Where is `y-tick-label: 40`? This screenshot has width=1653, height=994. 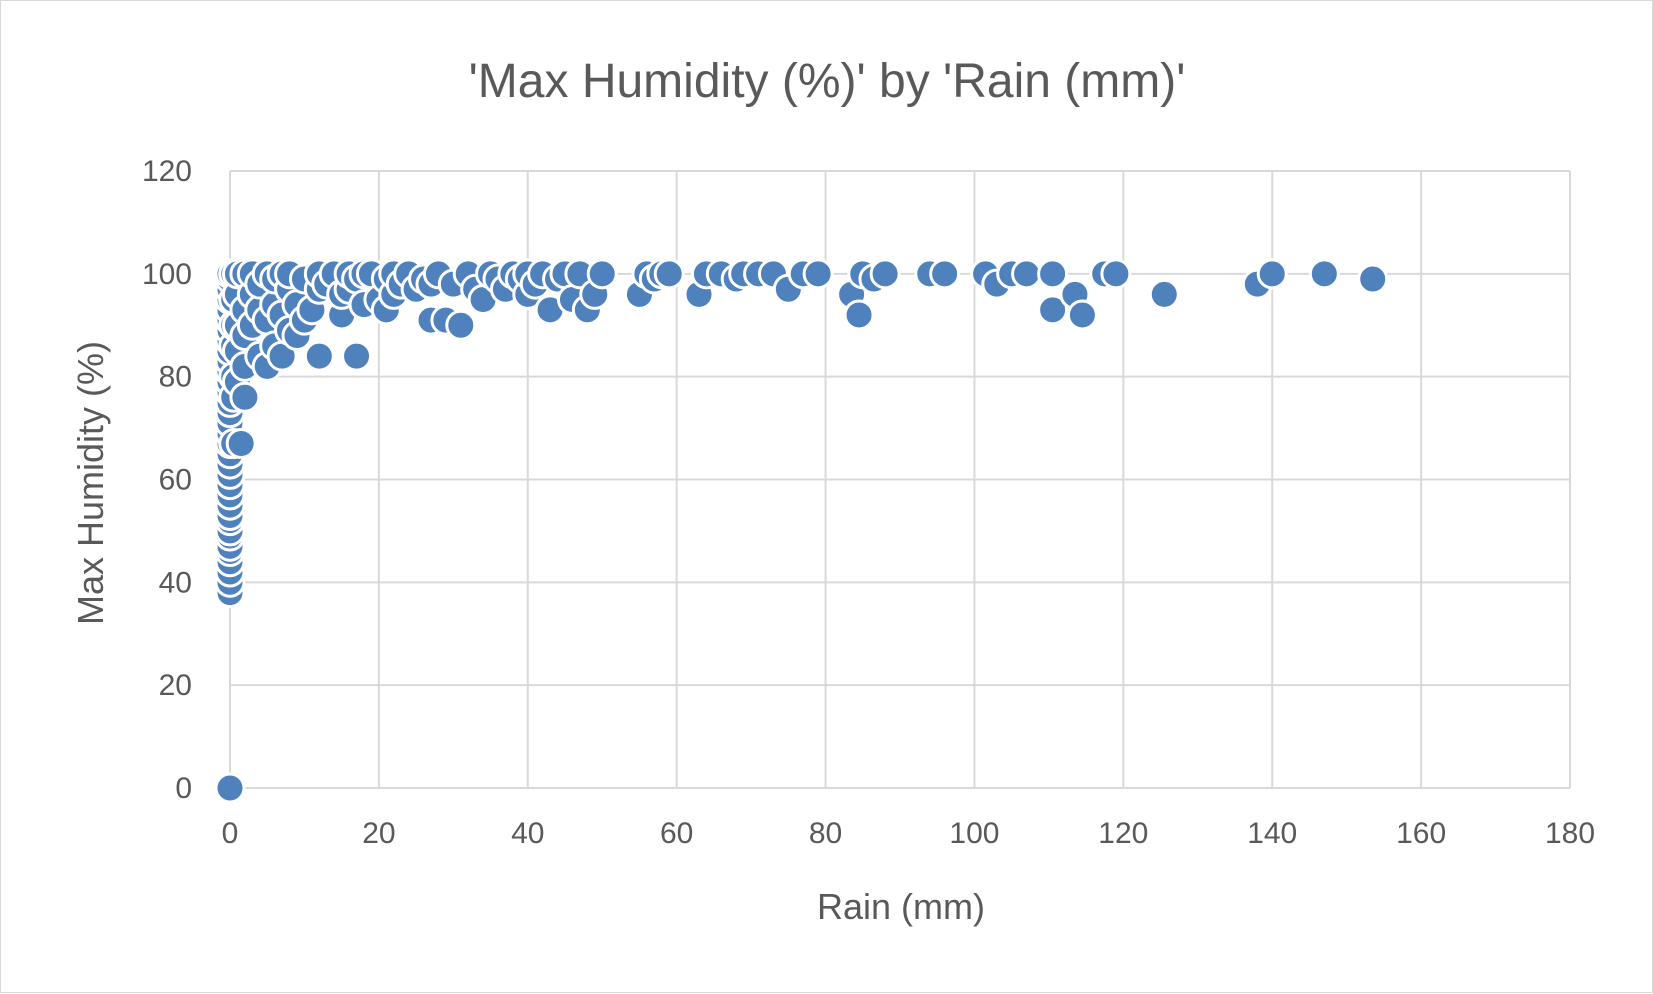 y-tick-label: 40 is located at coordinates (175, 582).